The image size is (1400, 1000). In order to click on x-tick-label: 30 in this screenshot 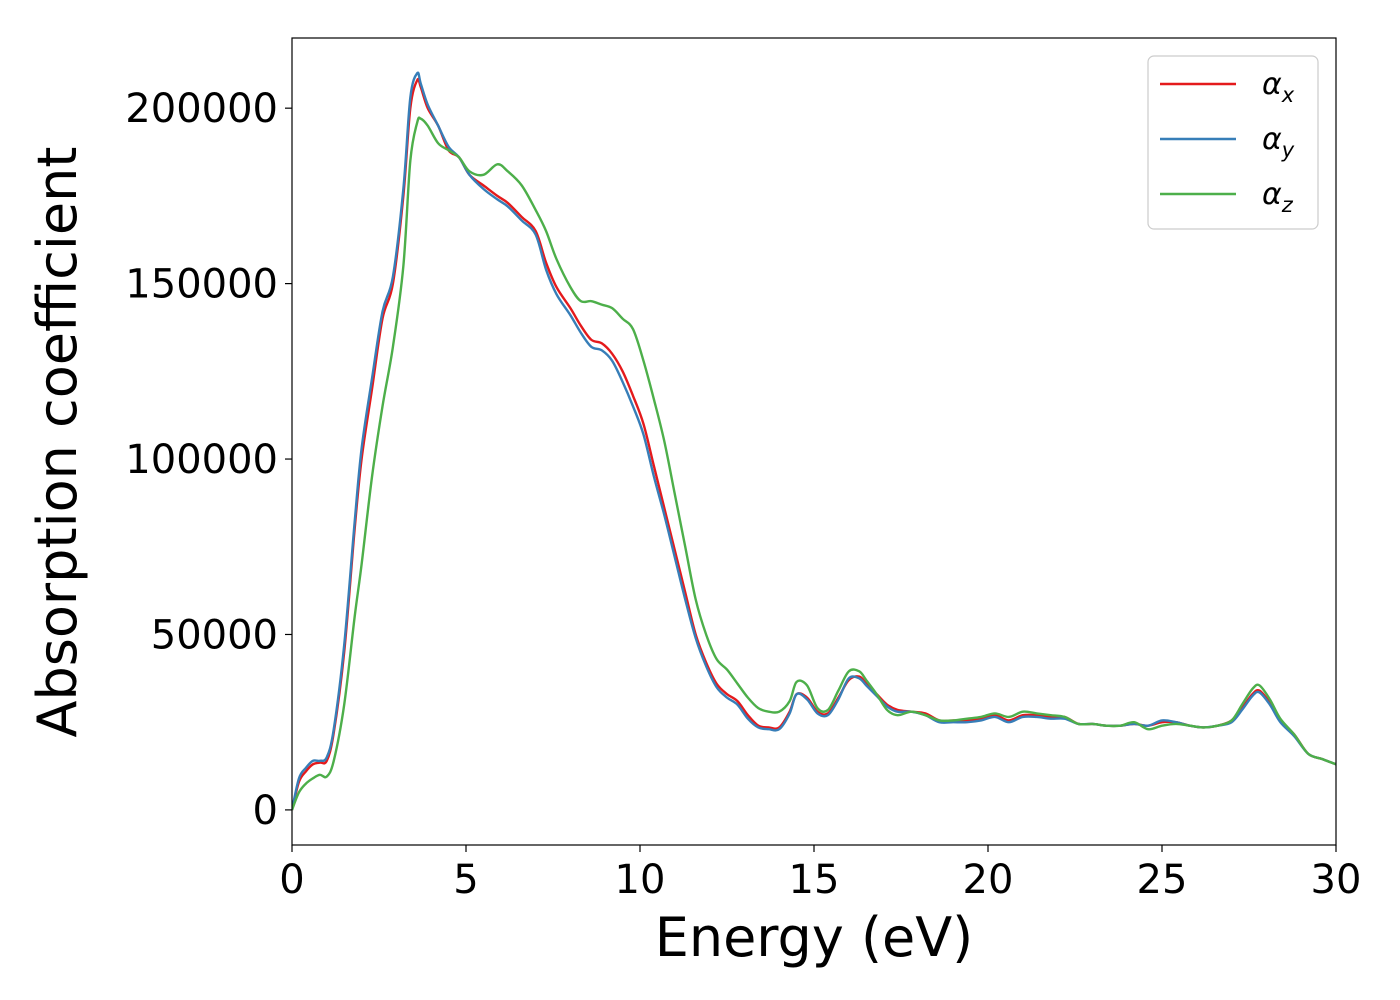, I will do `click(1336, 880)`.